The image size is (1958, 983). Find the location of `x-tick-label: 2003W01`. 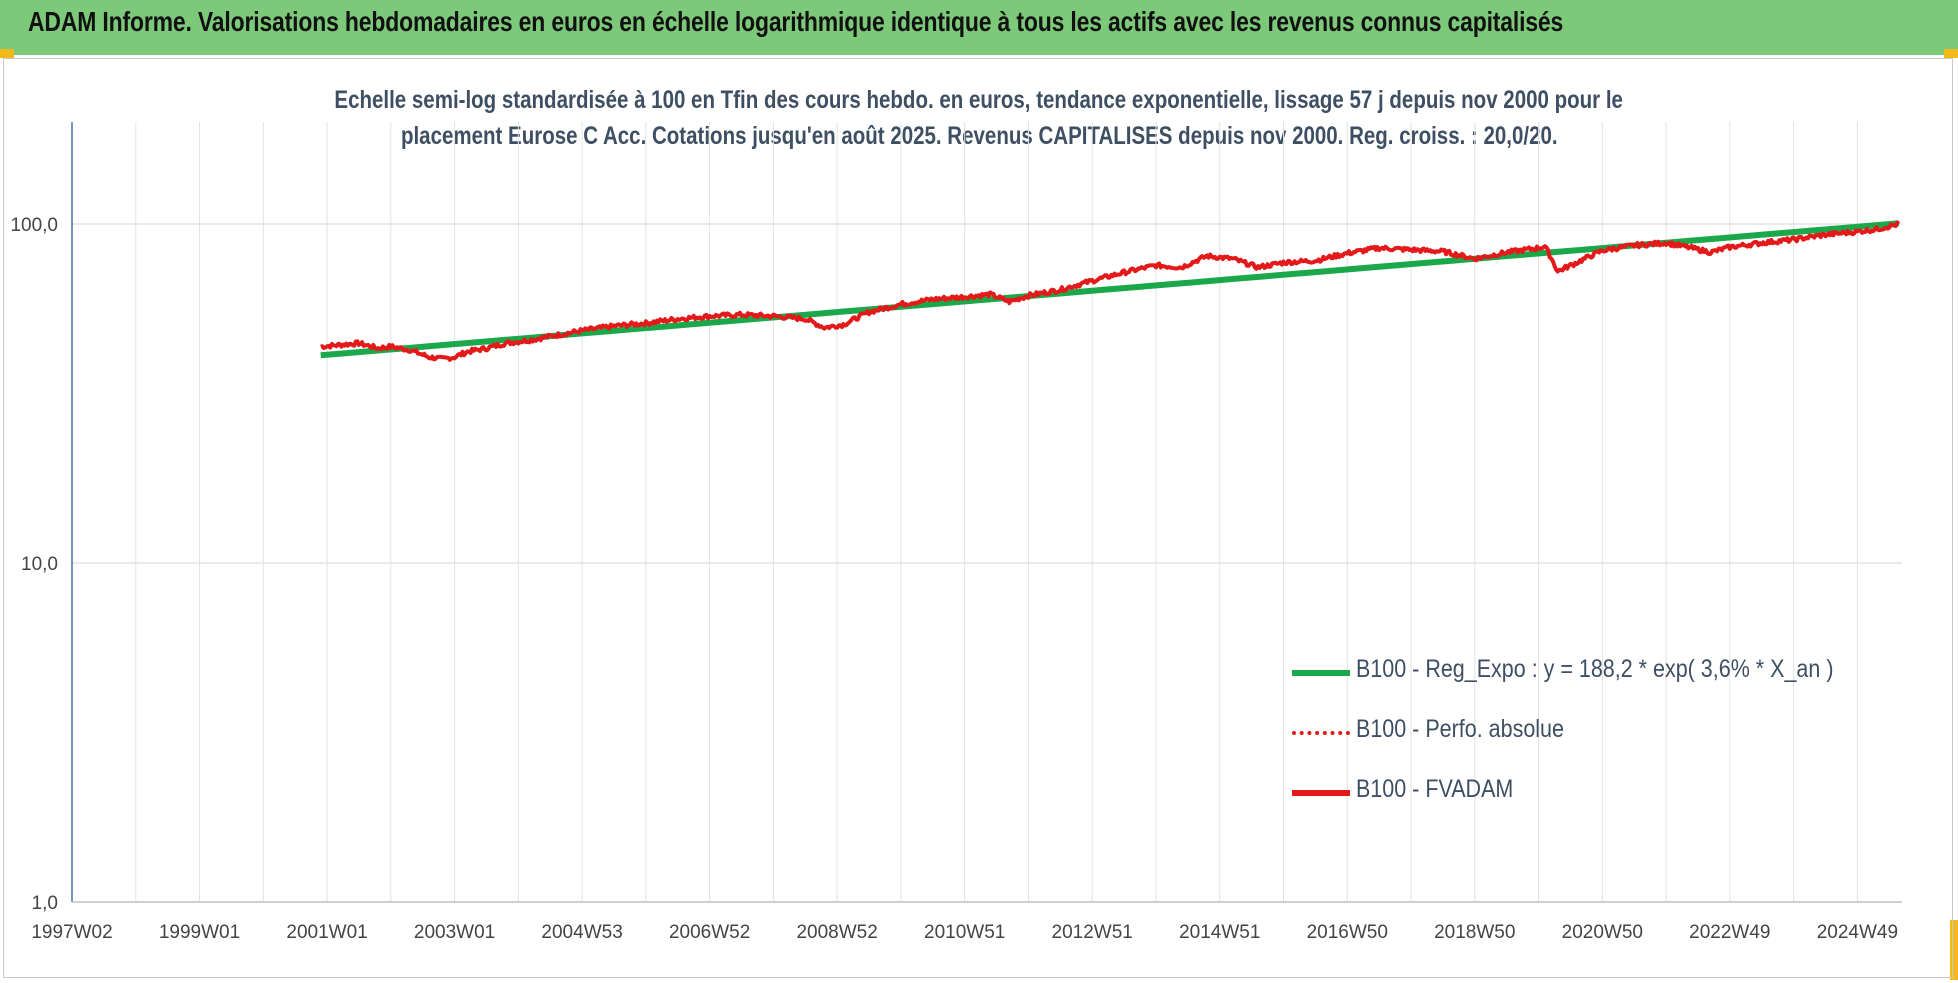

x-tick-label: 2003W01 is located at coordinates (454, 932).